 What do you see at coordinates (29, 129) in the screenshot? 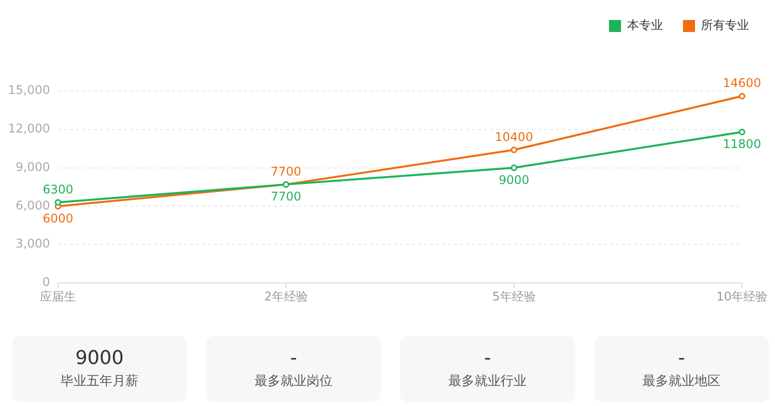
I see `y-tick-label: 12,000` at bounding box center [29, 129].